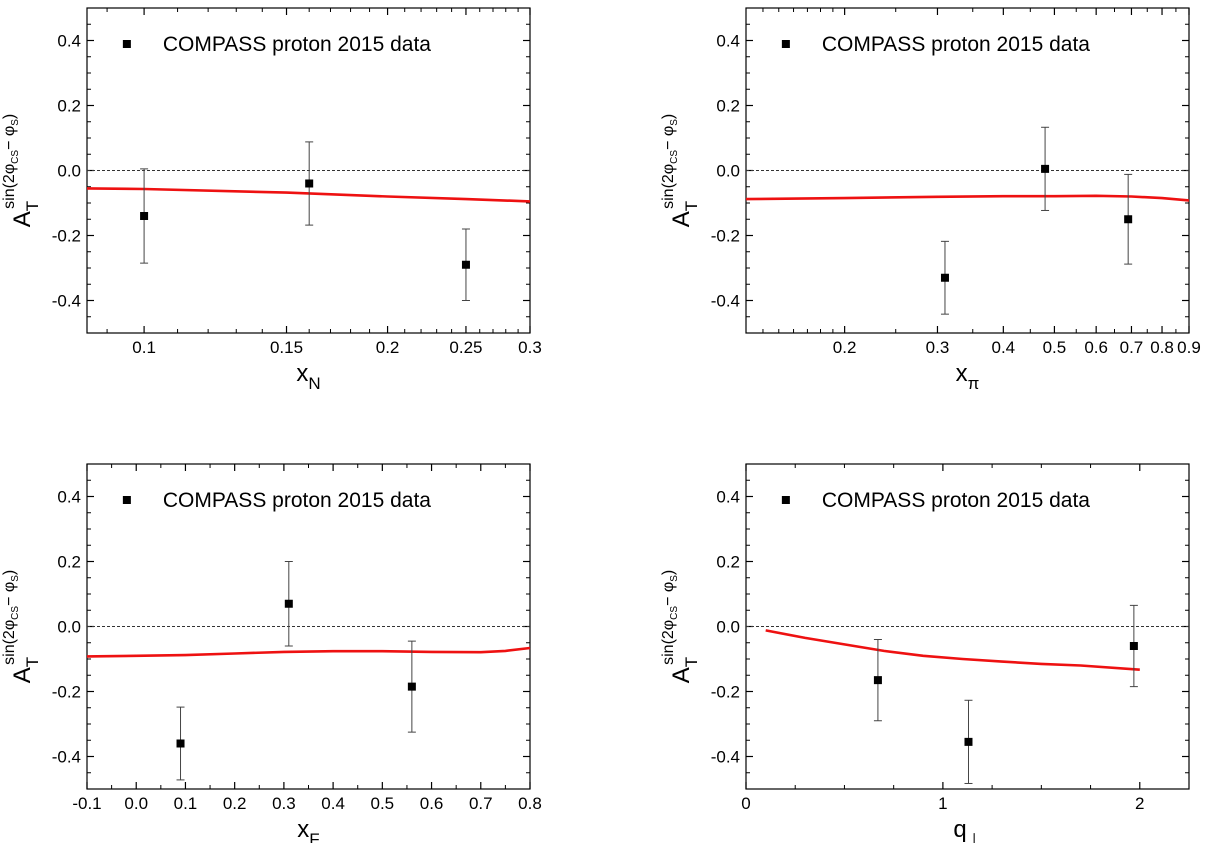 The height and width of the screenshot is (843, 1207). What do you see at coordinates (314, 383) in the screenshot?
I see `x-axis-label-subscript: N` at bounding box center [314, 383].